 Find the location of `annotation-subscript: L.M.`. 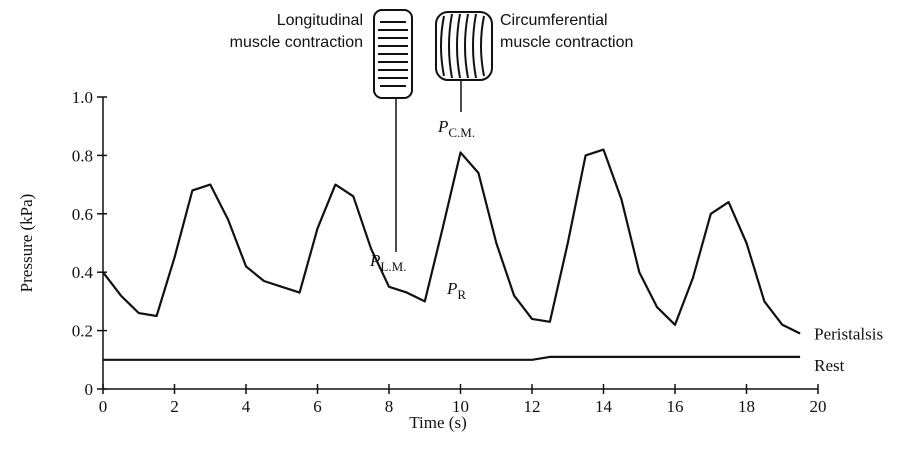

annotation-subscript: L.M. is located at coordinates (393, 266).